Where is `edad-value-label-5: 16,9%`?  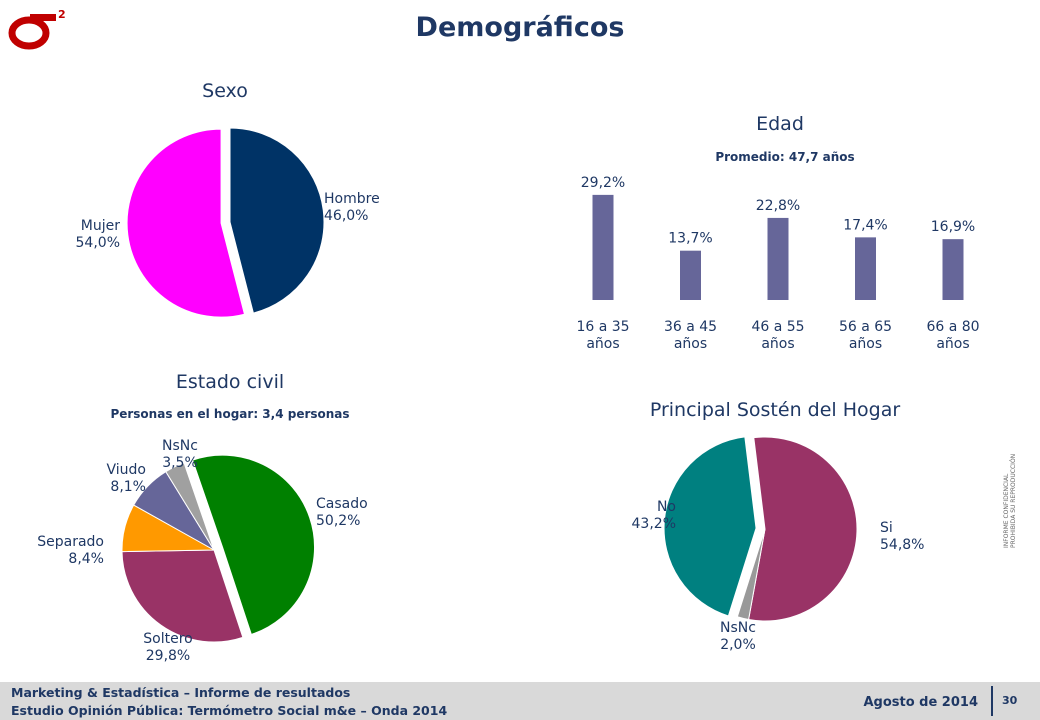
edad-value-label-5: 16,9% is located at coordinates (953, 227).